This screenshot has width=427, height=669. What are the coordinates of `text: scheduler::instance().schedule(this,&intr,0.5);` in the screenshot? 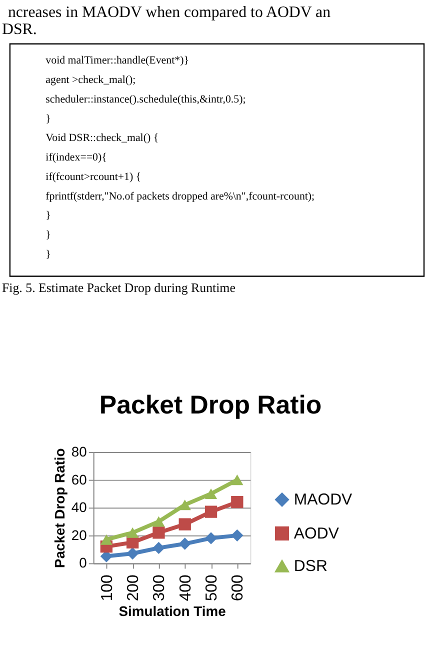 It's located at (146, 99).